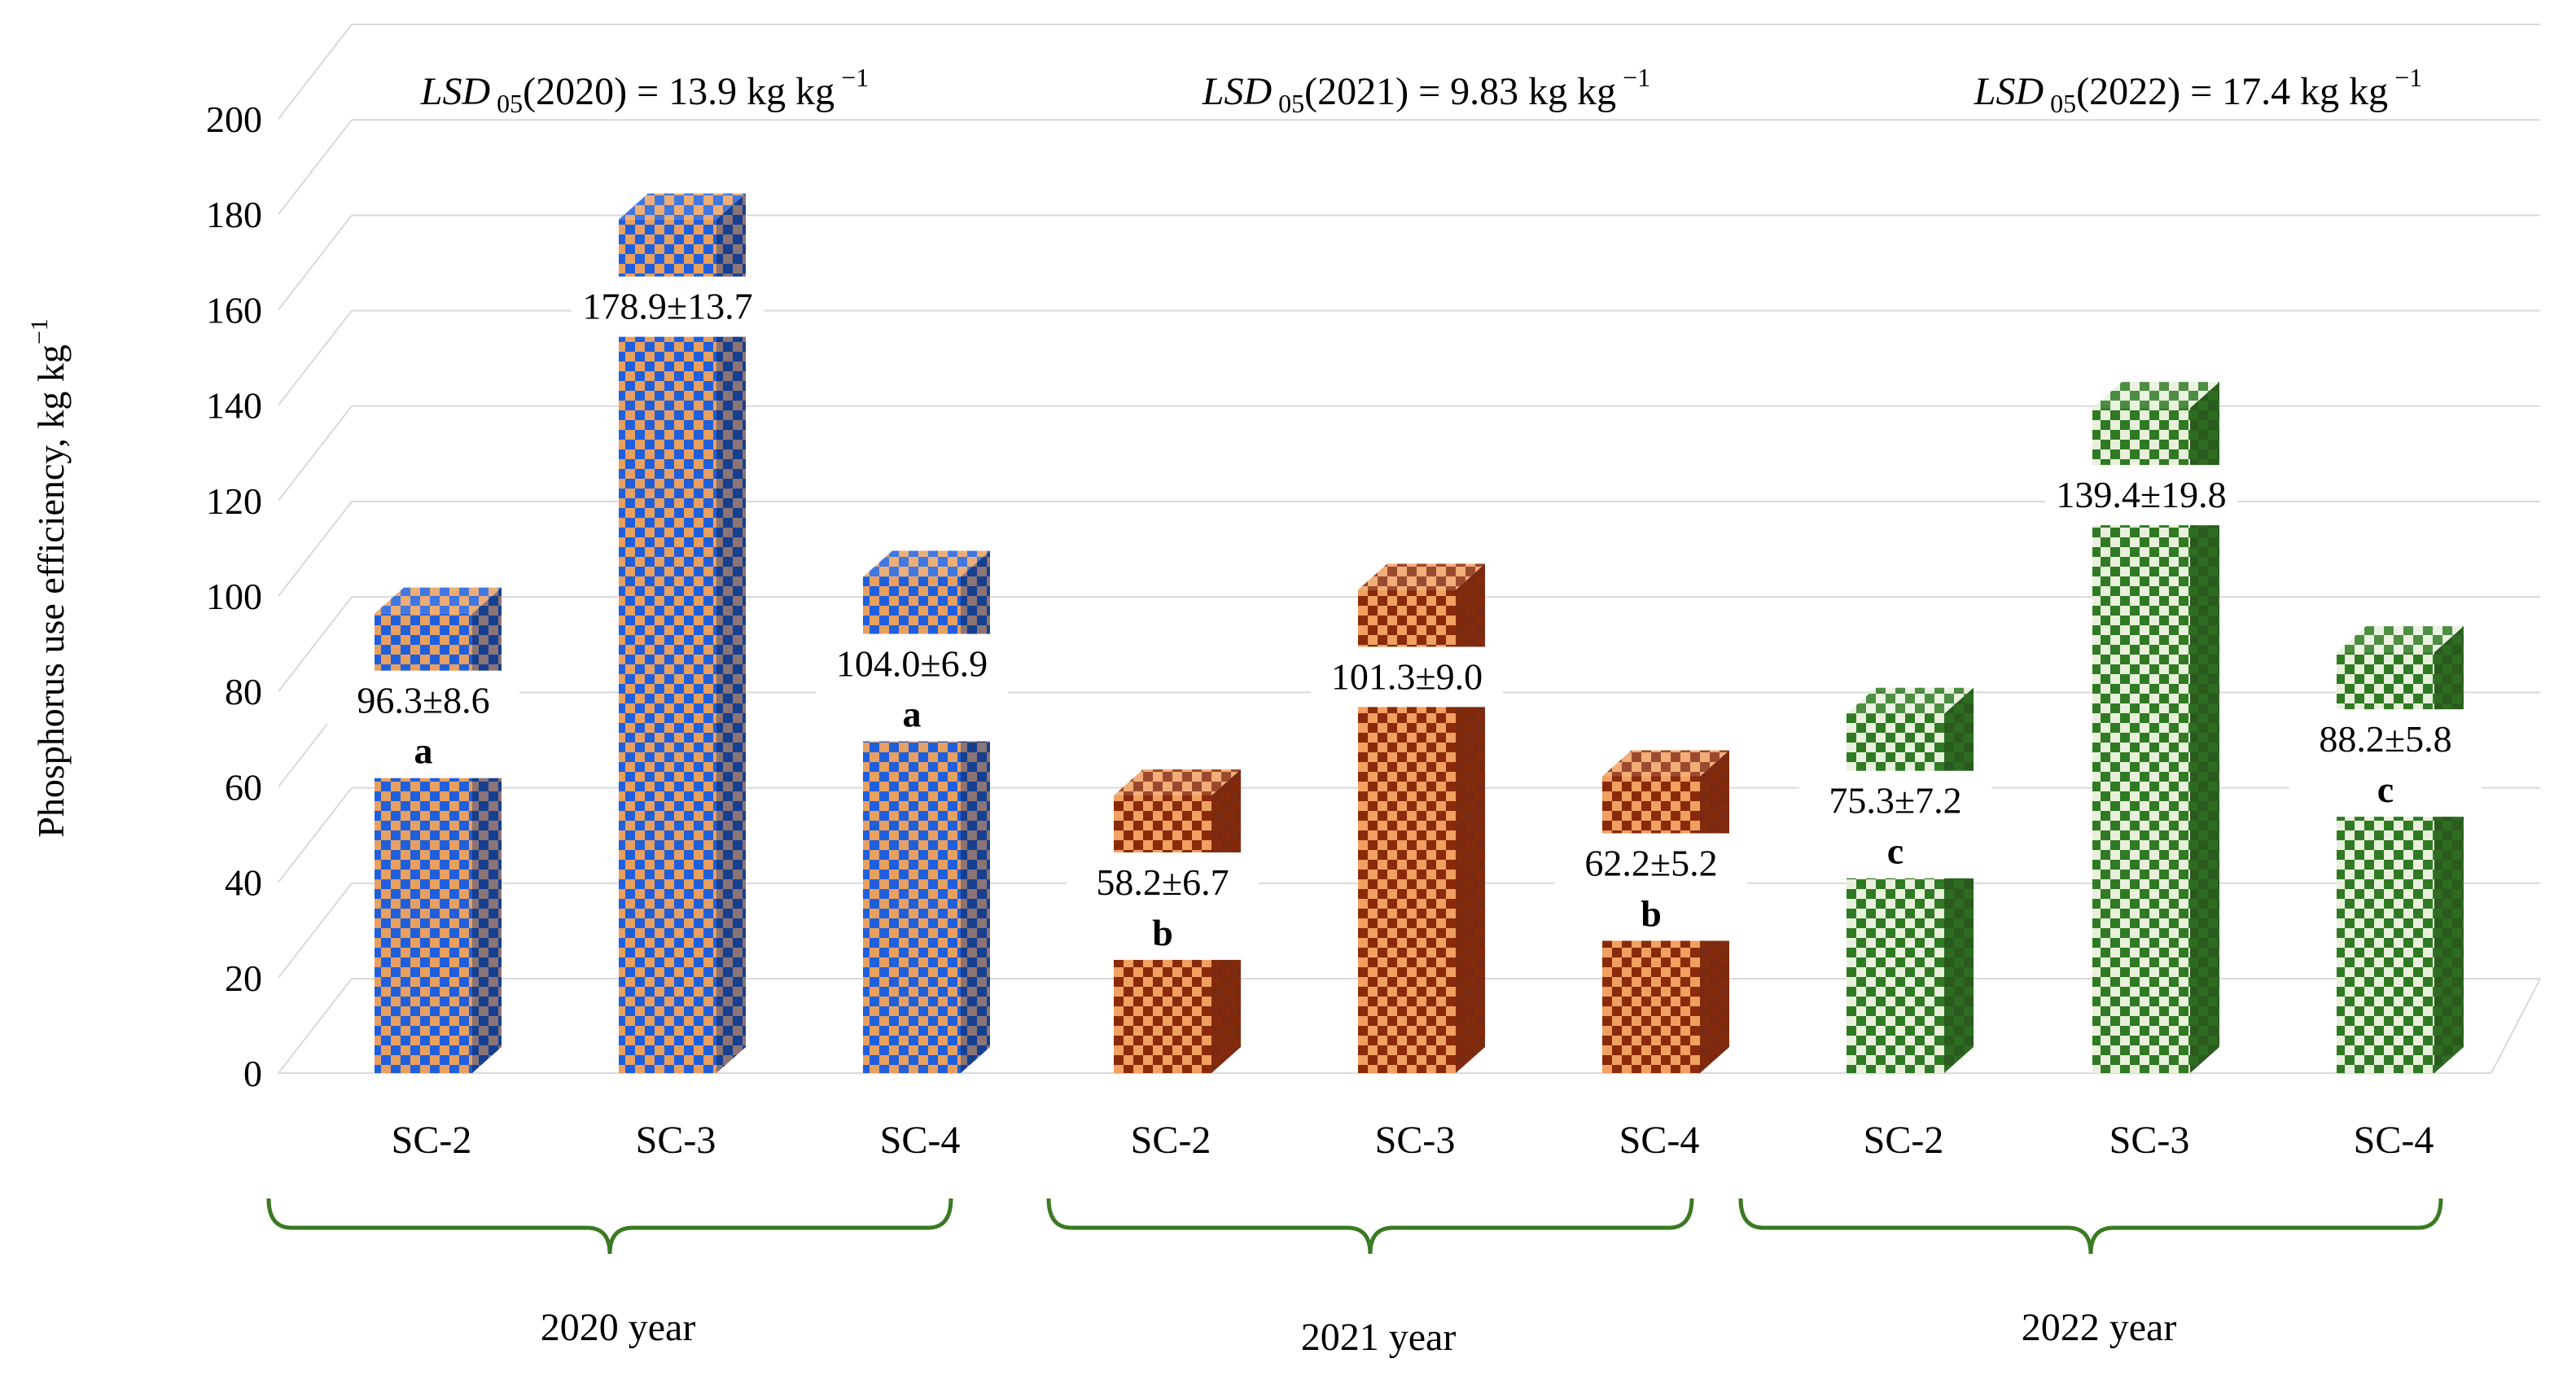 This screenshot has height=1389, width=2576. What do you see at coordinates (423, 700) in the screenshot?
I see `data-label: 96.3±8.6` at bounding box center [423, 700].